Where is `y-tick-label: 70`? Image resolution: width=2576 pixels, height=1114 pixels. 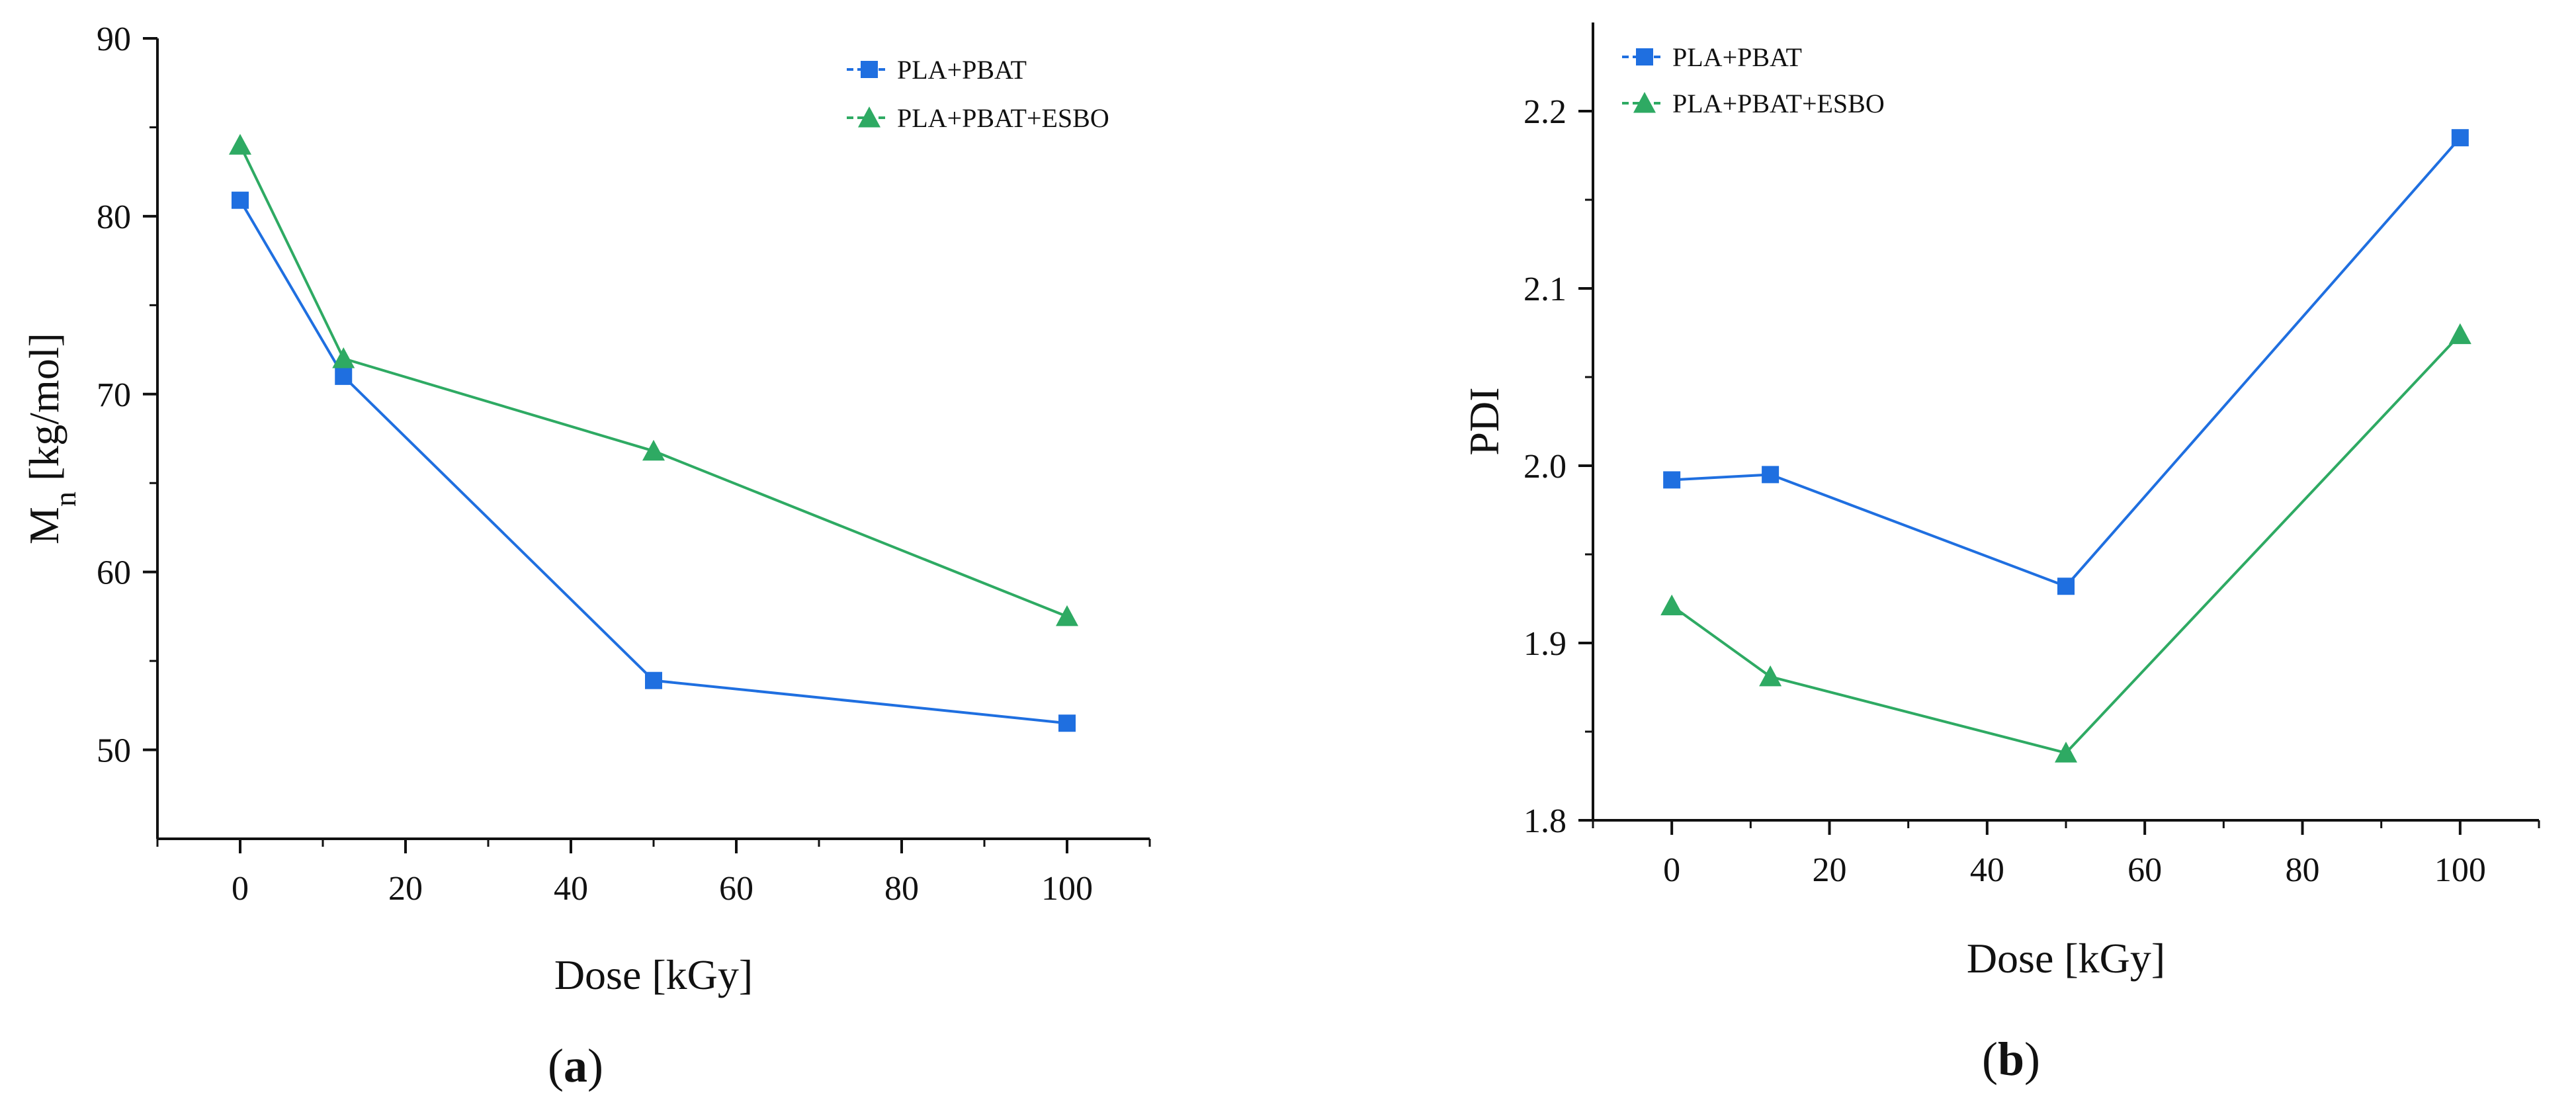
y-tick-label: 70 is located at coordinates (114, 395).